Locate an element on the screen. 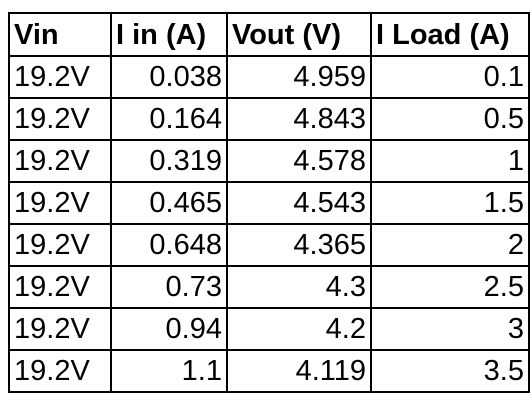 This screenshot has height=405, width=532. table-cell: 4.365 is located at coordinates (299, 245).